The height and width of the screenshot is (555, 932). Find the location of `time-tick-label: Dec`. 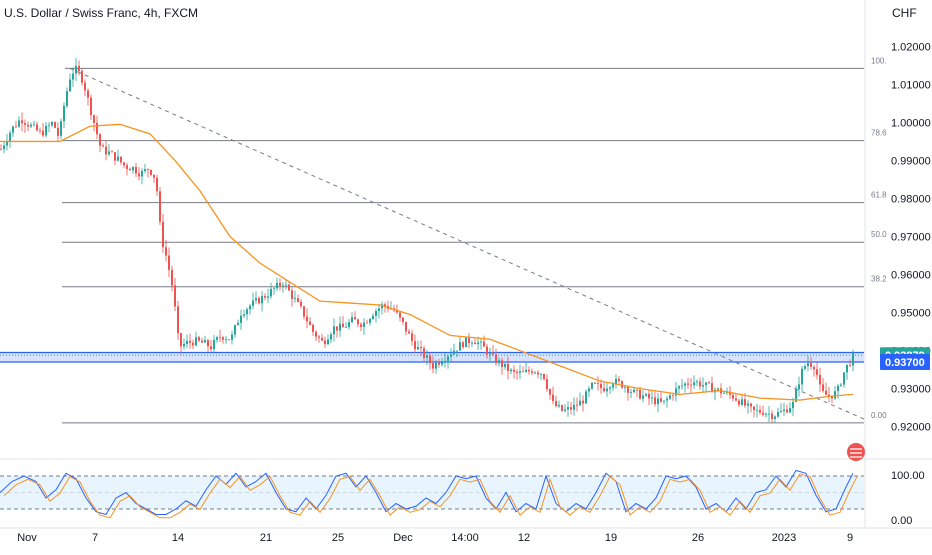

time-tick-label: Dec is located at coordinates (403, 538).